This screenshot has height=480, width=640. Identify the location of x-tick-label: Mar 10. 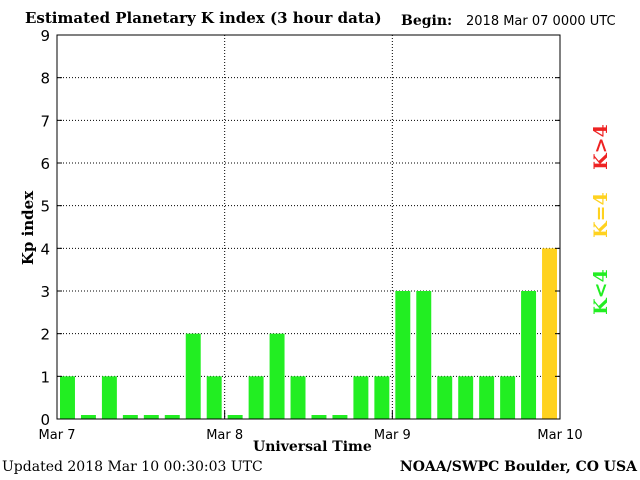
(559, 435).